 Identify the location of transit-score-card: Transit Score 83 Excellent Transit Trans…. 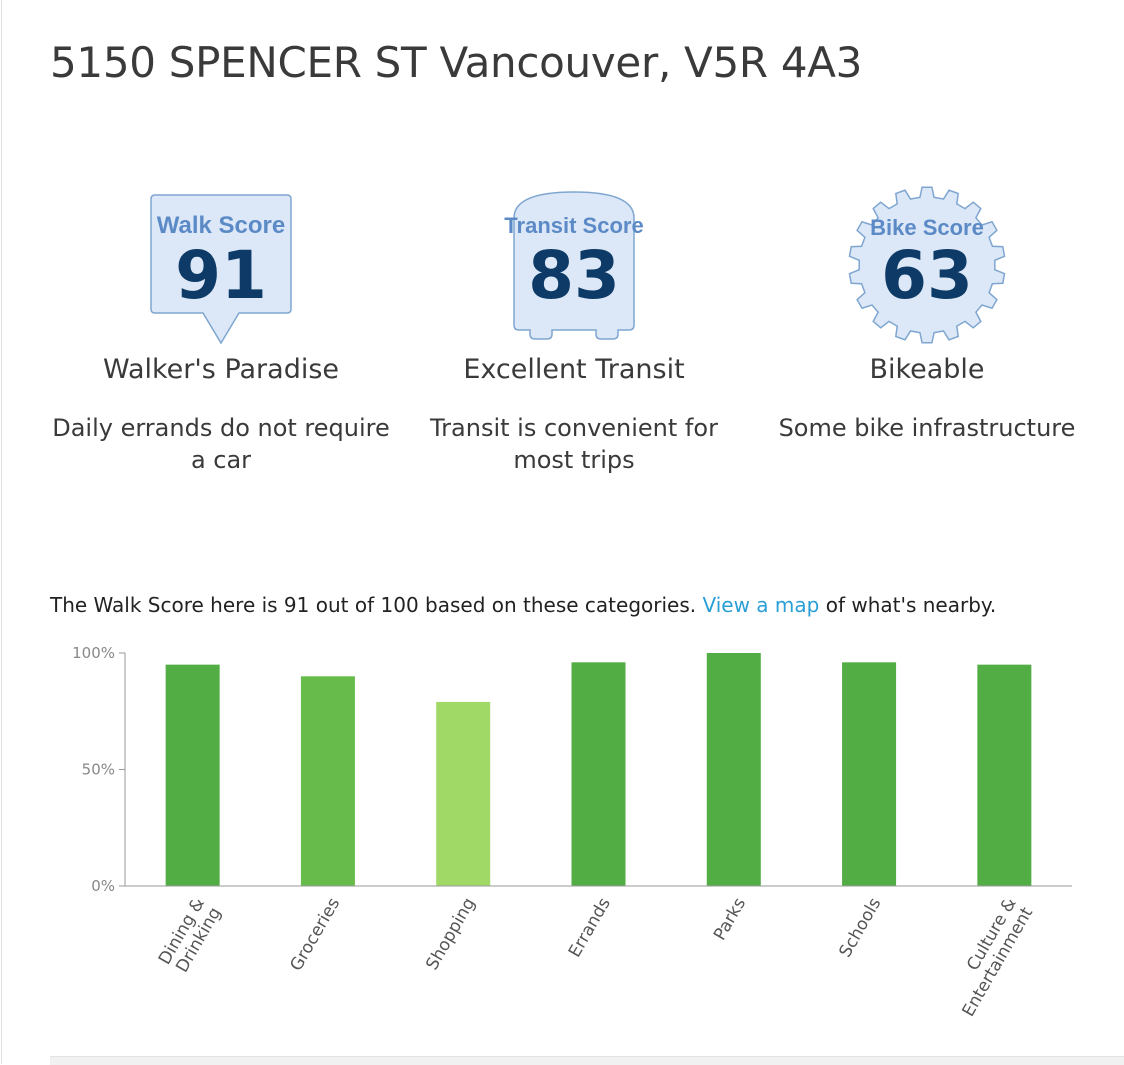
(574, 328).